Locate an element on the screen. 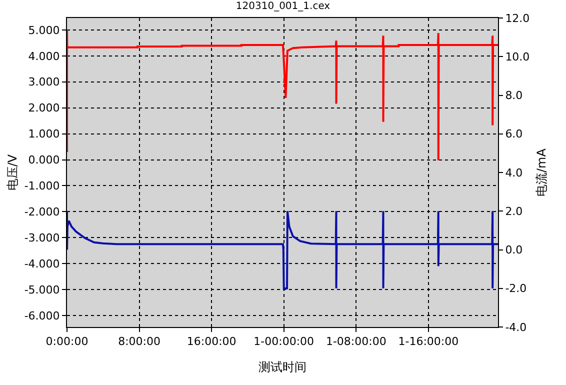 The width and height of the screenshot is (566, 385). y-tick-label: -1.000 is located at coordinates (42, 186).